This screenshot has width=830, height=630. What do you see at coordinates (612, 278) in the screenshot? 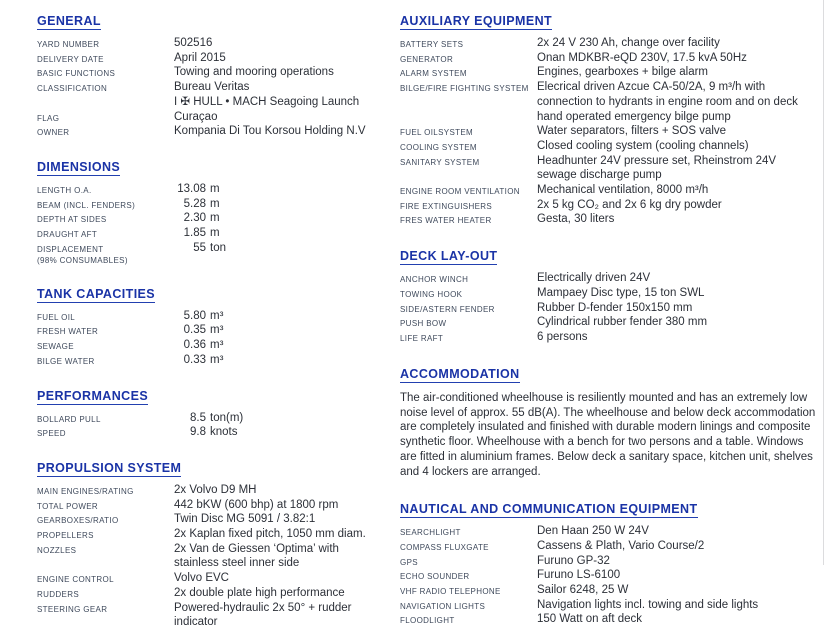
I see `spec-row: ANCHOR WINCH Electrically driven 24V` at bounding box center [612, 278].